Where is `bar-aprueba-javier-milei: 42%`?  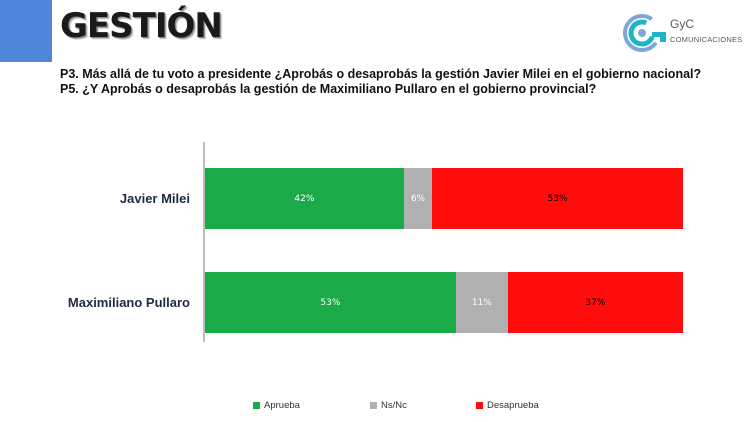
bar-aprueba-javier-milei: 42% is located at coordinates (304, 198).